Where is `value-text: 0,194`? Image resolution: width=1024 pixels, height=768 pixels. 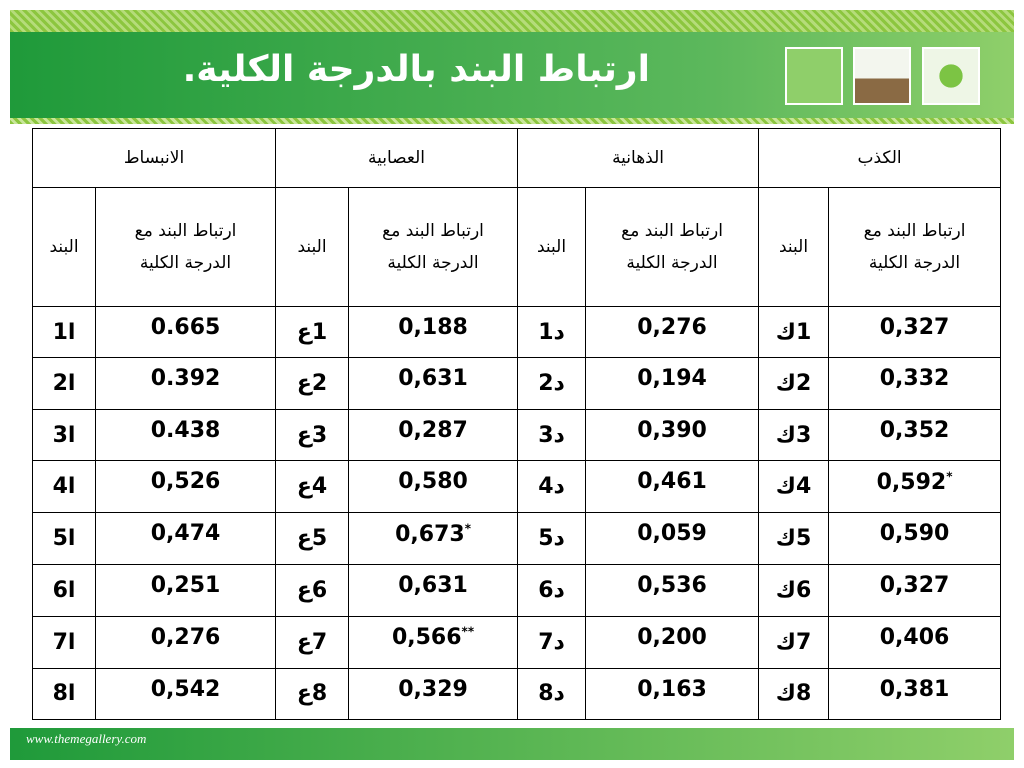 value-text: 0,194 is located at coordinates (672, 379).